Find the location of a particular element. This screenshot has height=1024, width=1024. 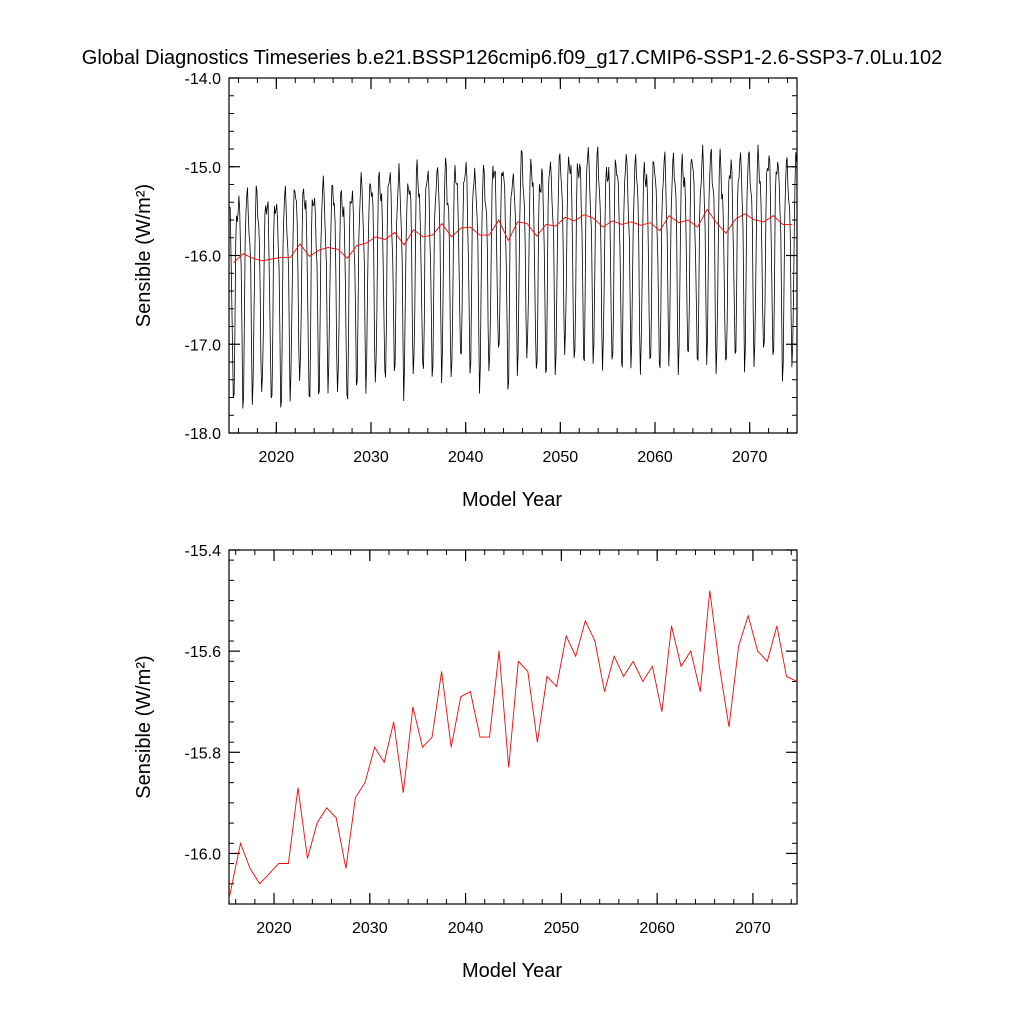

y-tick-label: -14.0 is located at coordinates (203, 79).